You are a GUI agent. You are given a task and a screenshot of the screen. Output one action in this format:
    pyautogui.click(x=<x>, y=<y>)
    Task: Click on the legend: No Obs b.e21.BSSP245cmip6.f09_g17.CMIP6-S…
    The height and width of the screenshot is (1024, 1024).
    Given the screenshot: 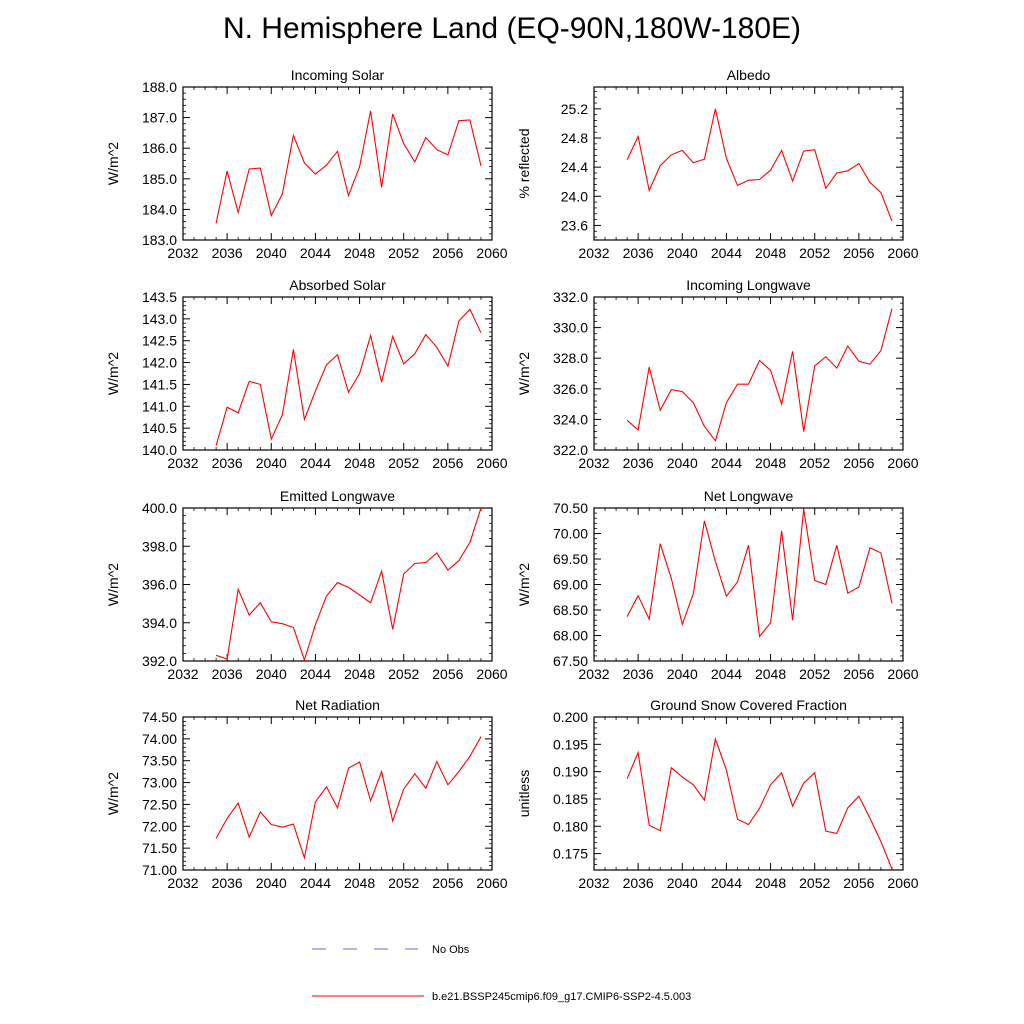 What is the action you would take?
    pyautogui.click(x=501, y=973)
    